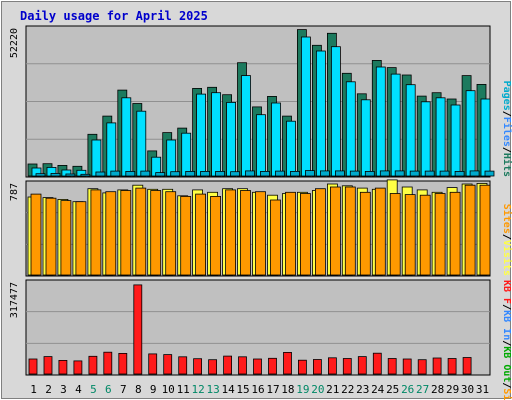  What do you see at coordinates (153, 389) in the screenshot?
I see `day-label-9: 9` at bounding box center [153, 389].